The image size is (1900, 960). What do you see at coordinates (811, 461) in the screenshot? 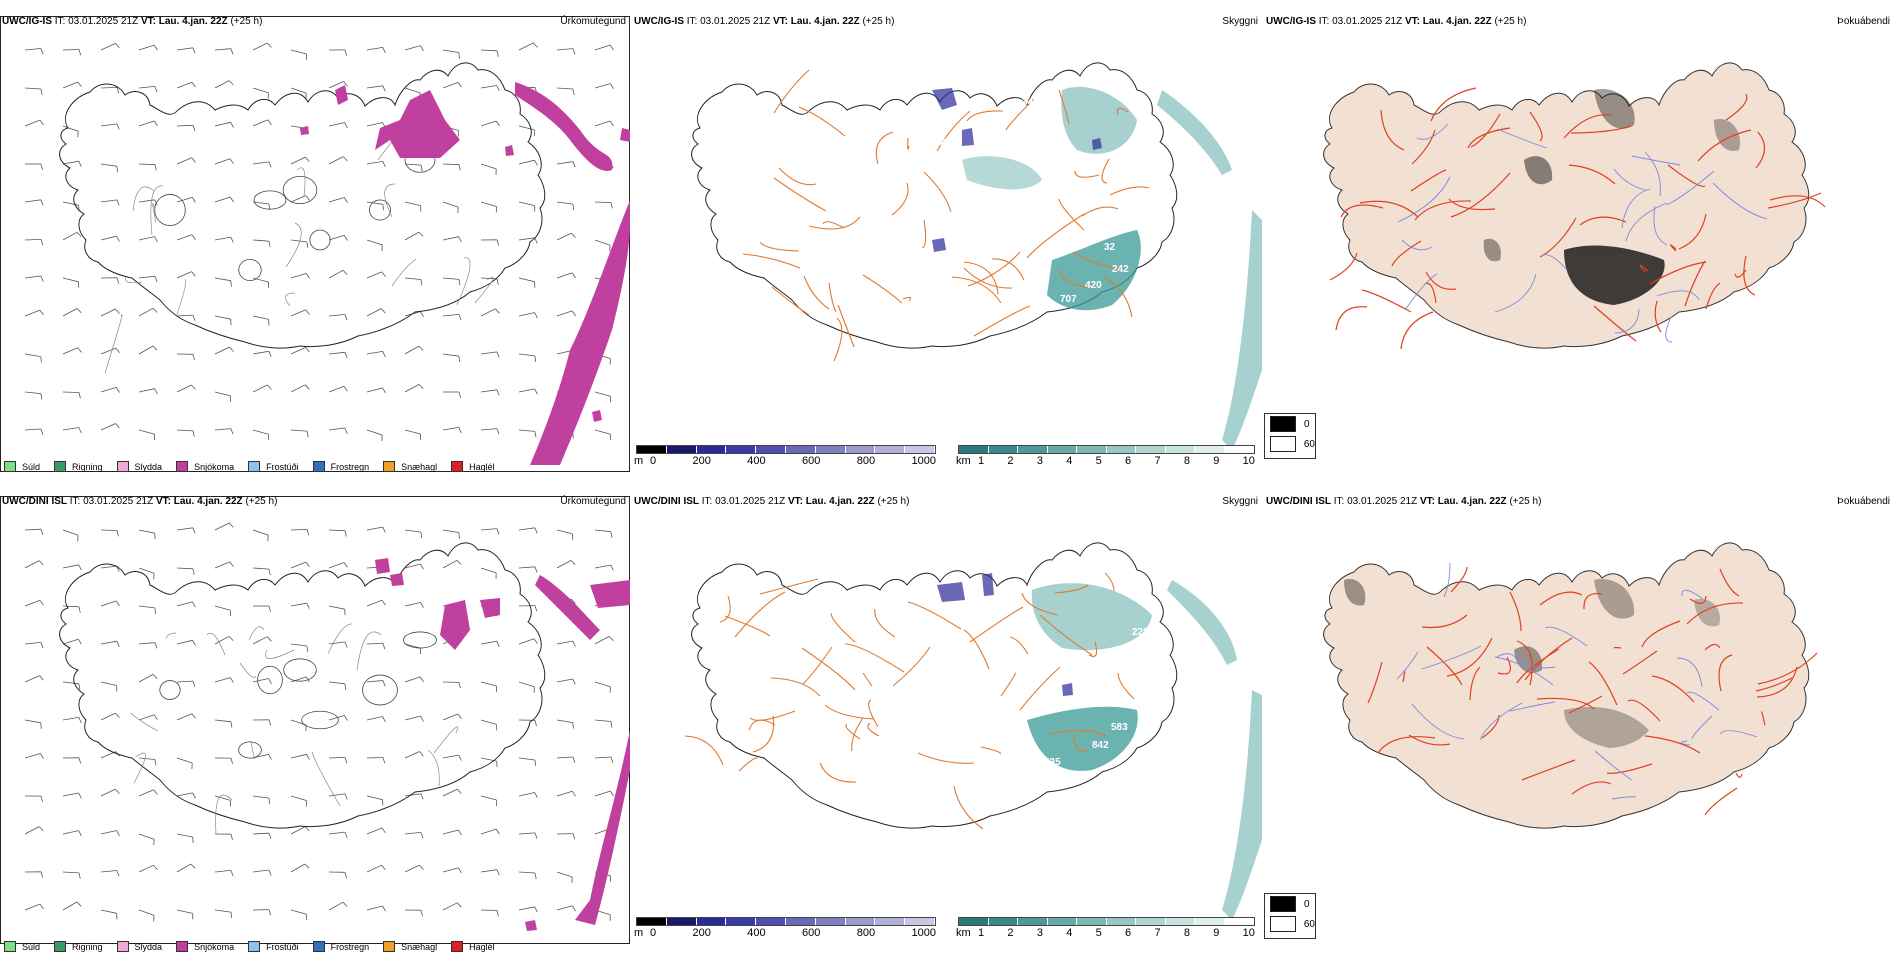
I see `colorbar-tick: 600` at bounding box center [811, 461].